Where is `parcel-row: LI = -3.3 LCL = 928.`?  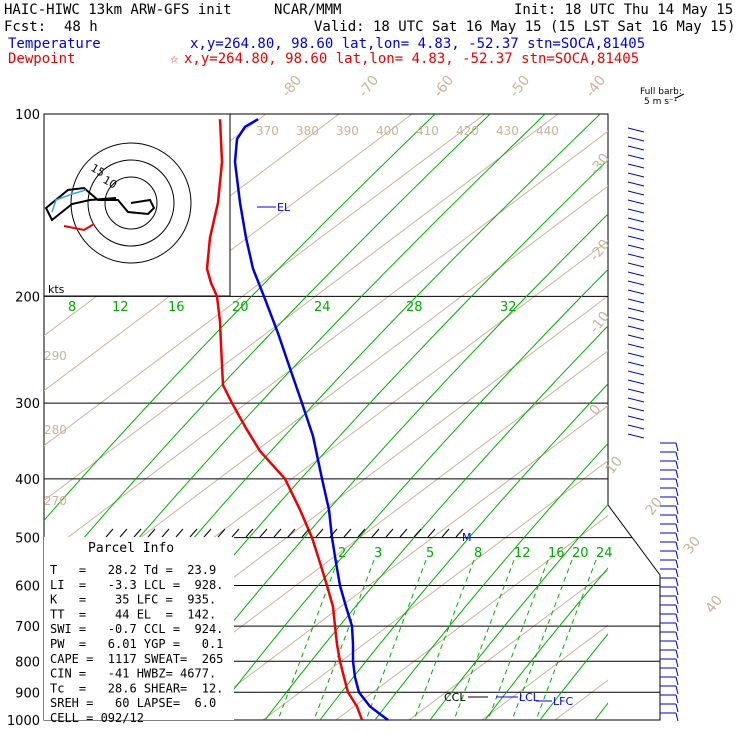
parcel-row: LI = -3.3 LCL = 928. is located at coordinates (136, 585).